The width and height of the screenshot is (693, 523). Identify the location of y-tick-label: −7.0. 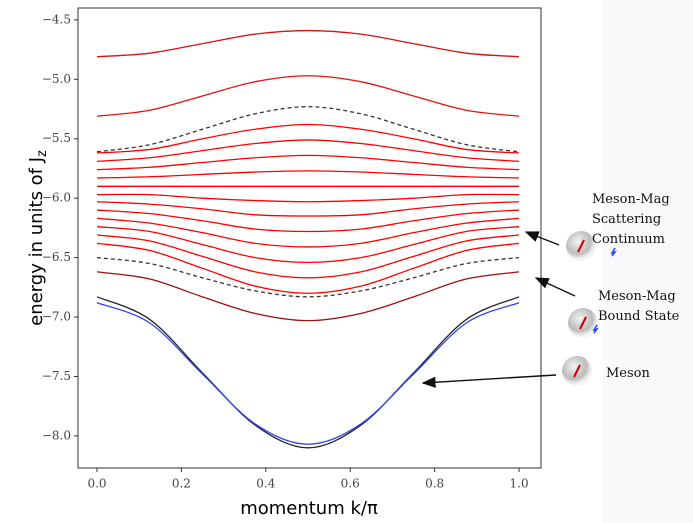
(56, 317).